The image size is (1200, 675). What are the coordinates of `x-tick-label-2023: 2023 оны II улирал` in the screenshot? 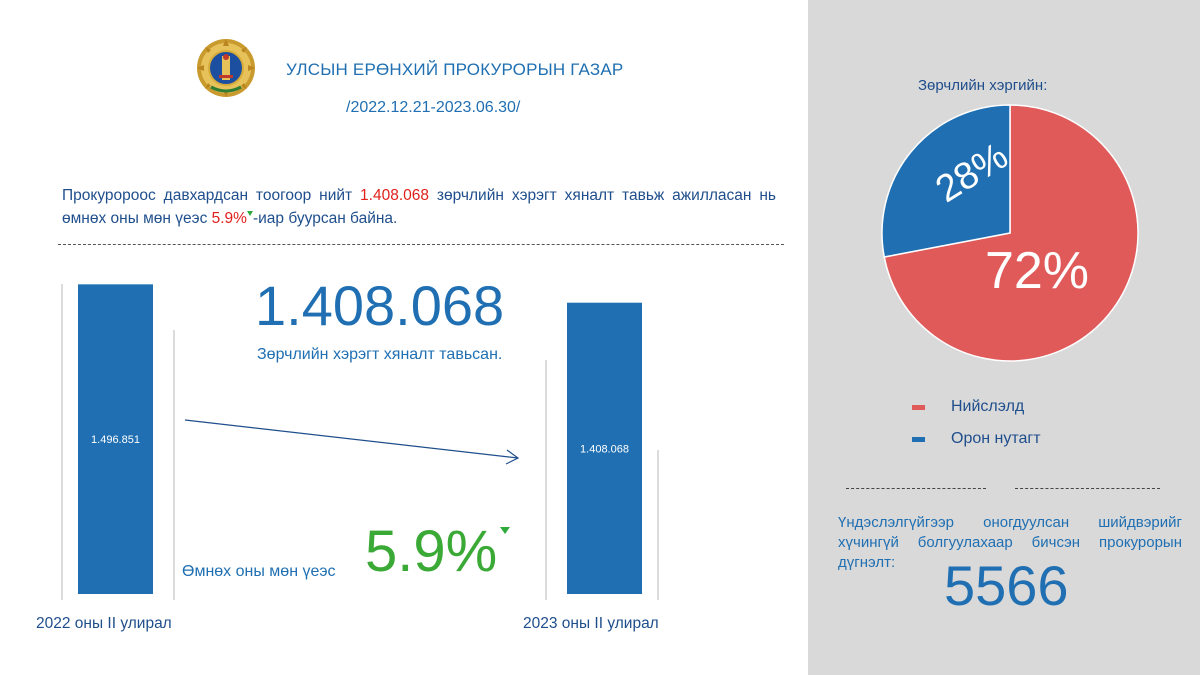 It's located at (591, 623).